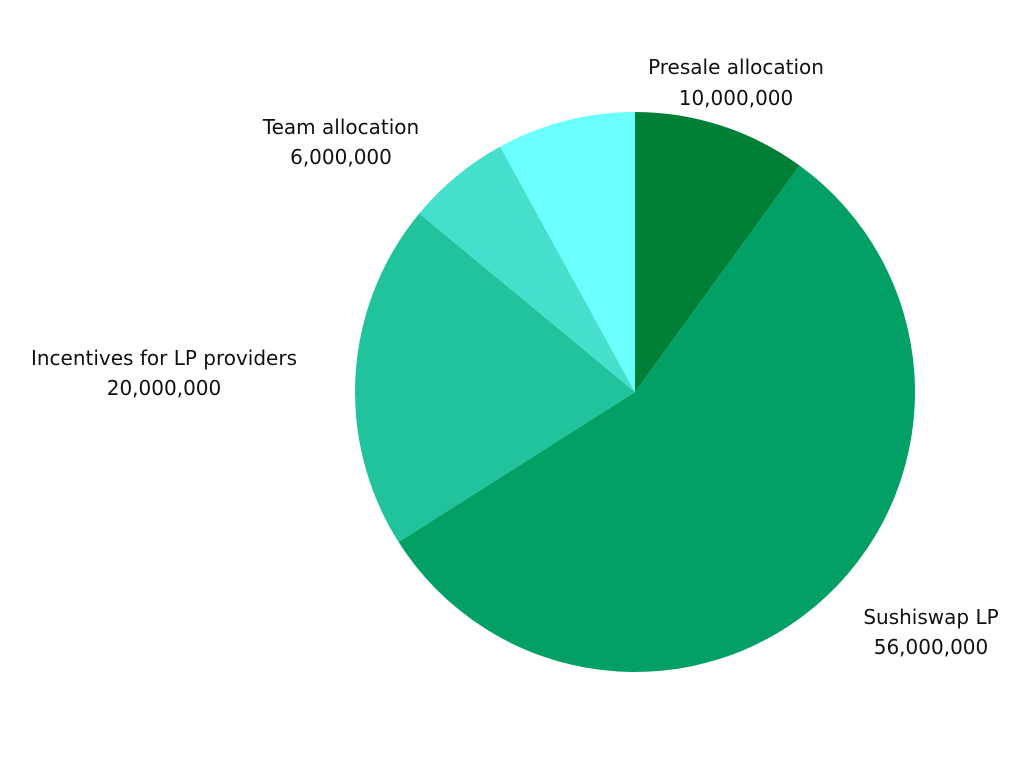 Image resolution: width=1024 pixels, height=768 pixels. I want to click on slice-value-incentives: 20,000,000, so click(164, 388).